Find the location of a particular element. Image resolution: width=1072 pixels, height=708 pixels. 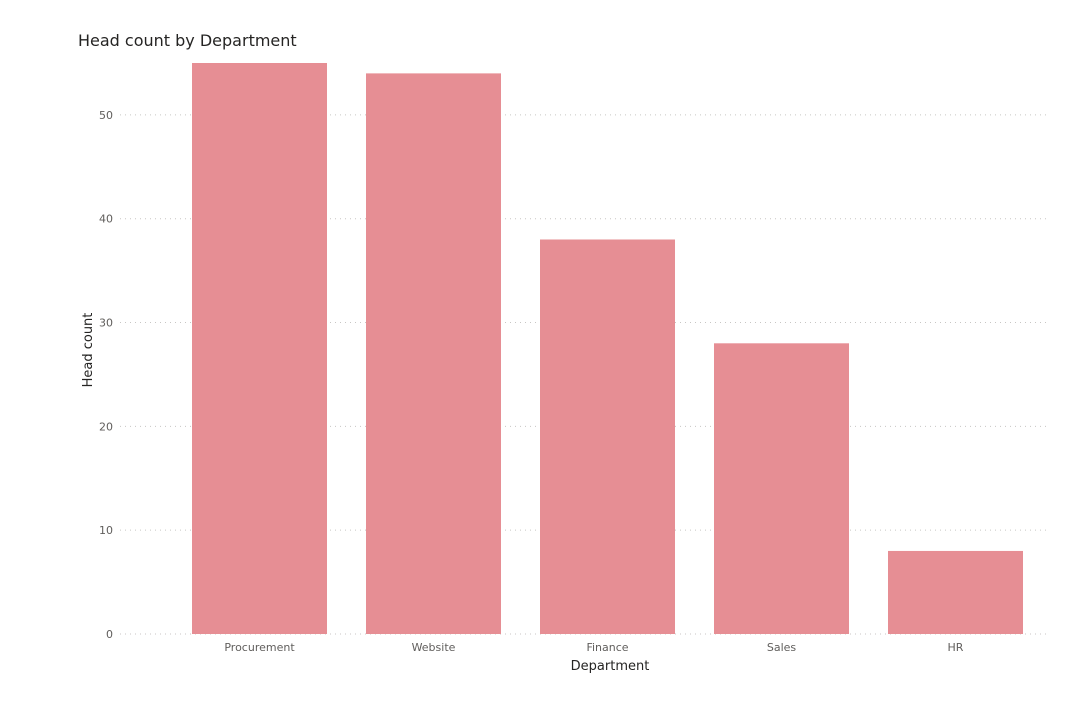

y-tick-label: 10 is located at coordinates (106, 530).